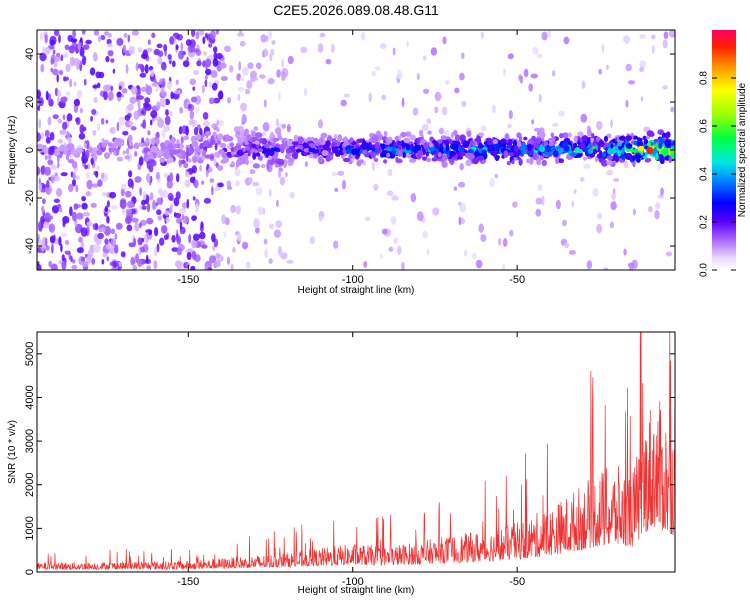  Describe the element at coordinates (30, 528) in the screenshot. I see `y-tick-label: 1000` at that location.